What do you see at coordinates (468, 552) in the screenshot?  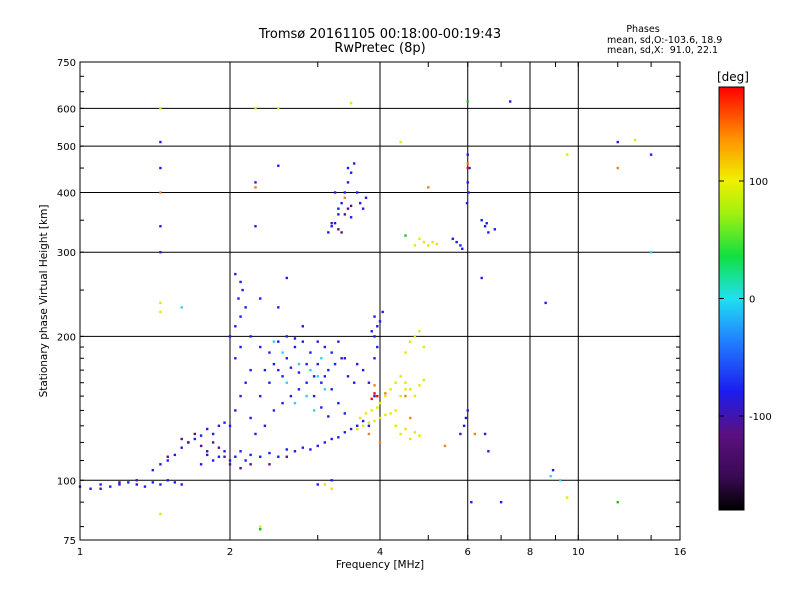 I see `x-tick-label: 6` at bounding box center [468, 552].